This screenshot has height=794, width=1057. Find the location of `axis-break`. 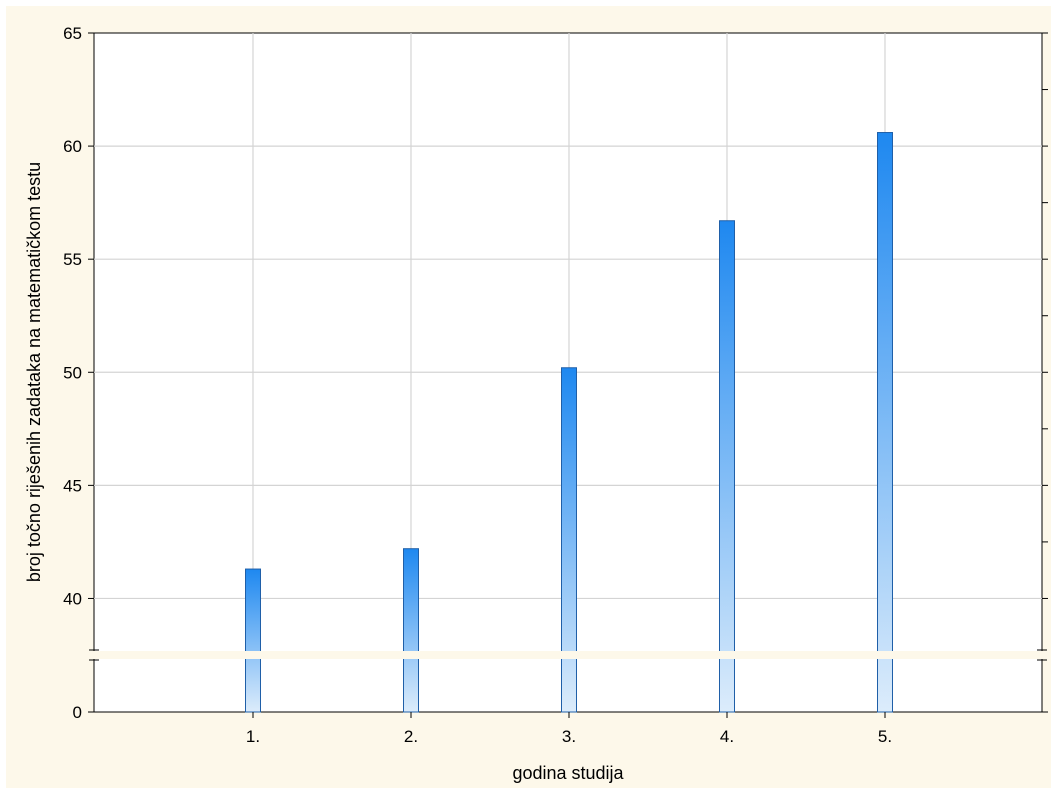

axis-break is located at coordinates (568, 655).